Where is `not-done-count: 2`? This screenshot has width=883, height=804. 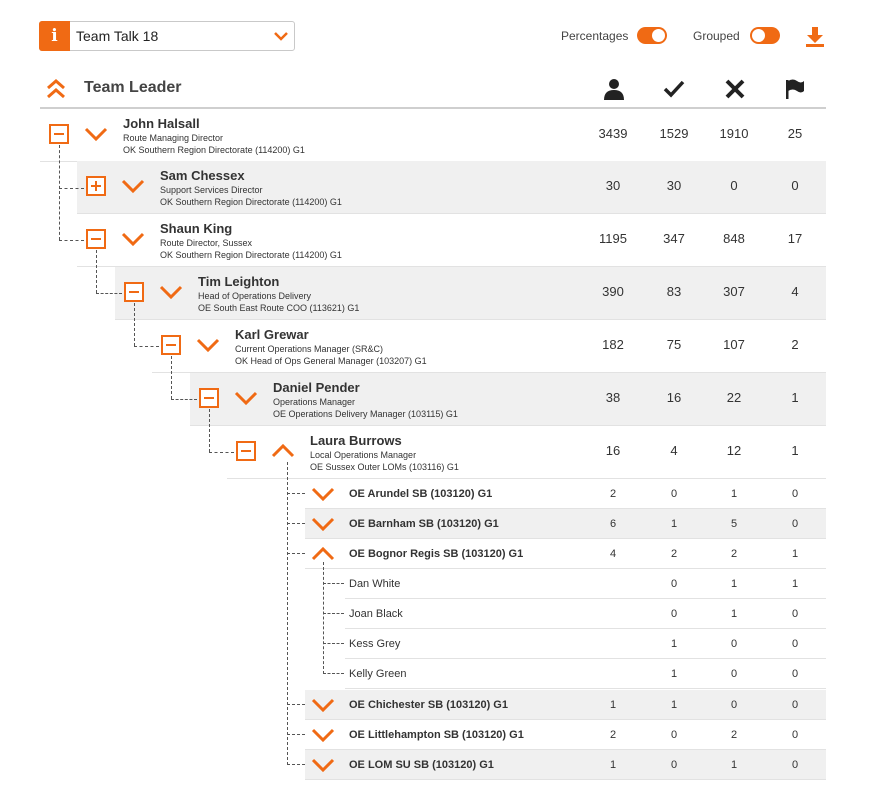 not-done-count: 2 is located at coordinates (734, 735).